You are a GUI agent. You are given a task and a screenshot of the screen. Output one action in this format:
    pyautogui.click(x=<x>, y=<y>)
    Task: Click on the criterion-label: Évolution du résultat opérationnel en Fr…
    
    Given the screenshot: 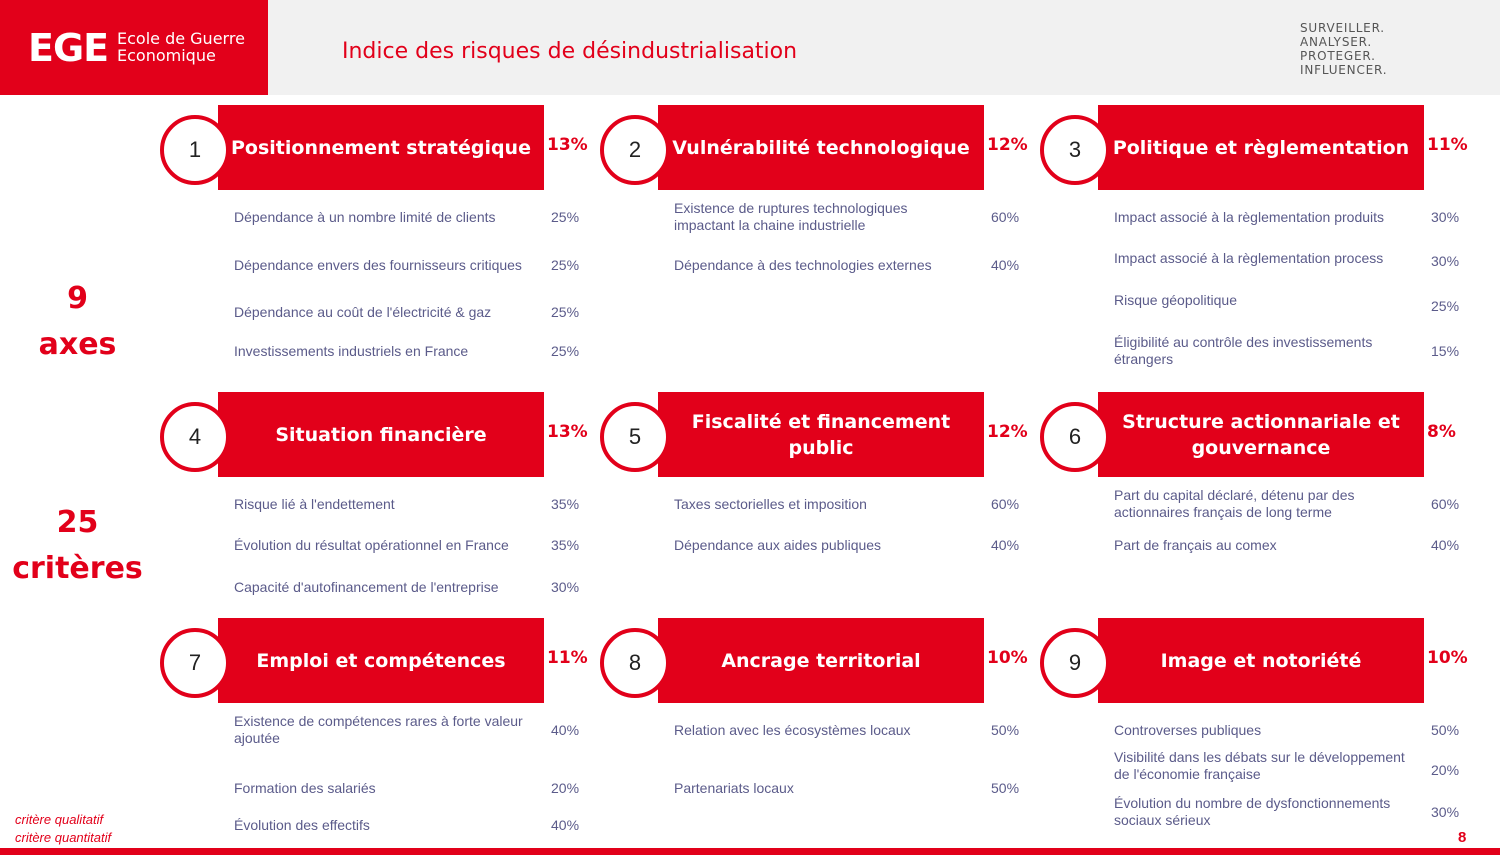 What is the action you would take?
    pyautogui.click(x=371, y=545)
    